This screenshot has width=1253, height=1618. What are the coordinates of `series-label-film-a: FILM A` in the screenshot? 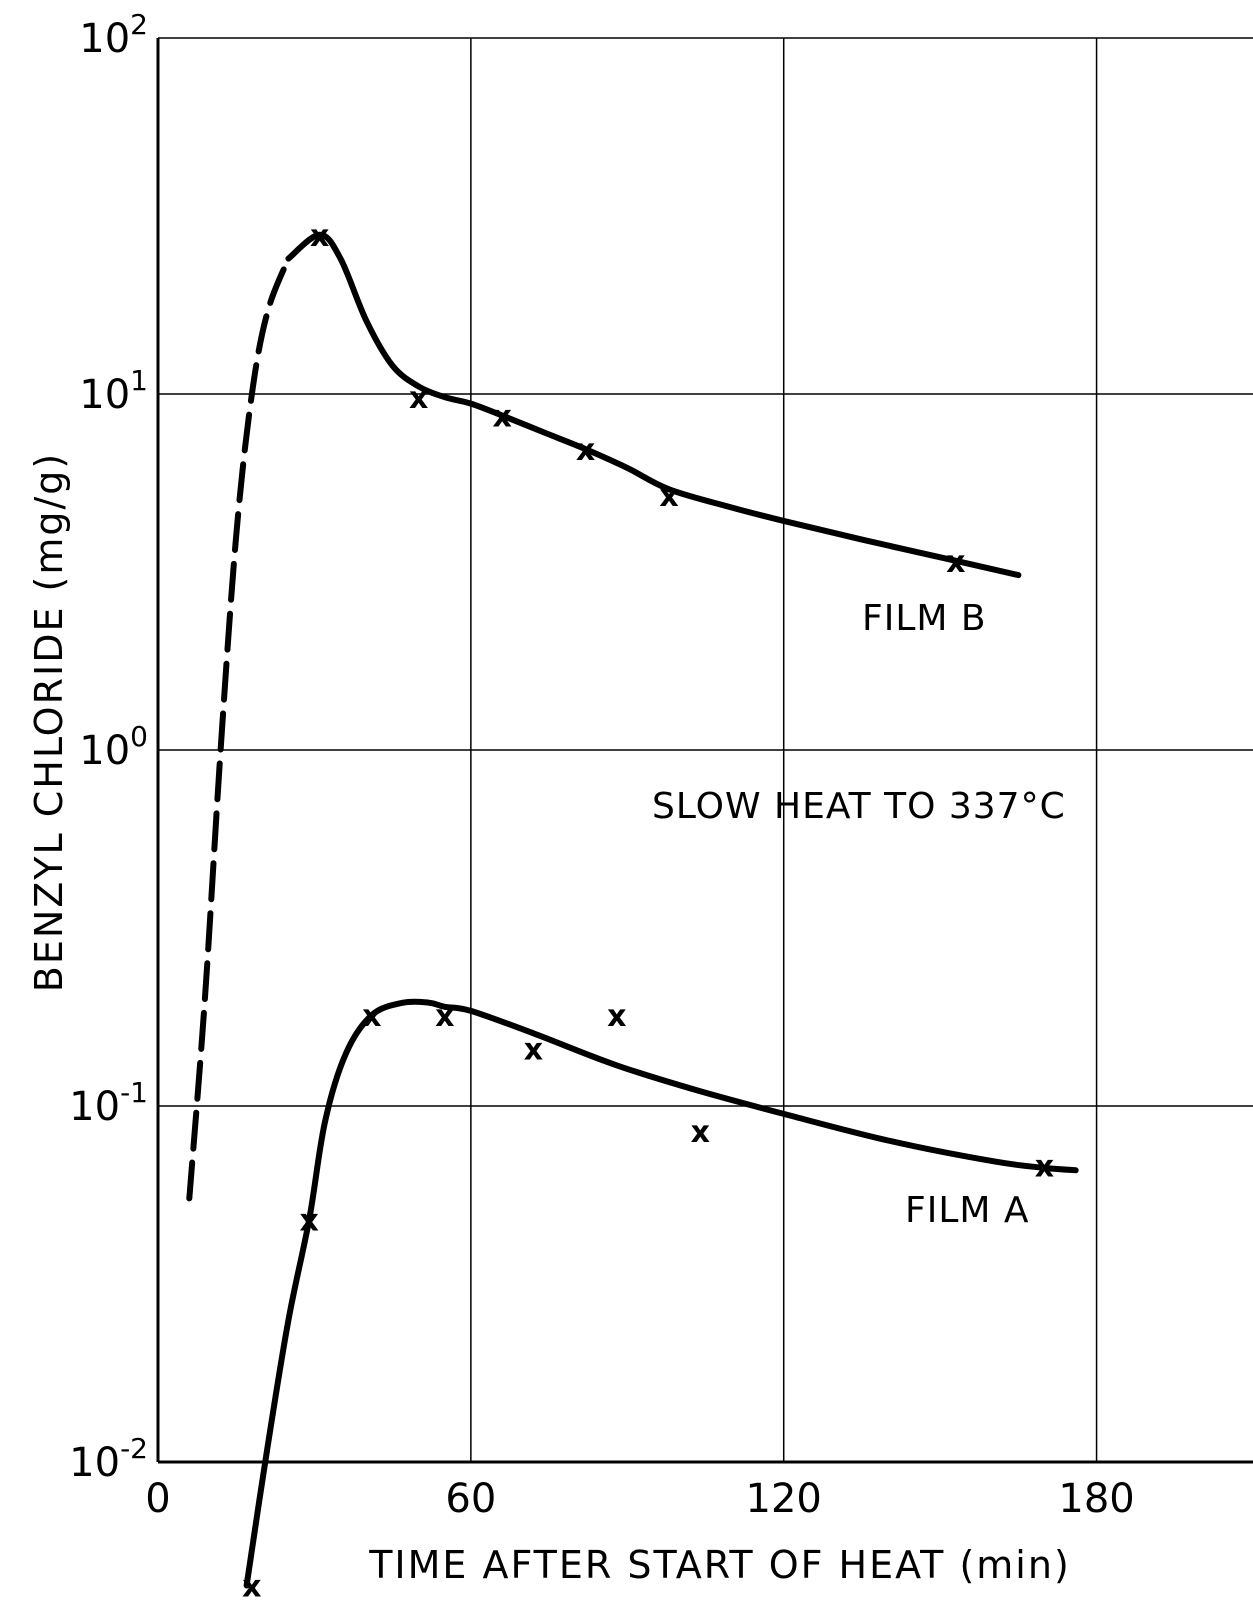 It's located at (967, 1210).